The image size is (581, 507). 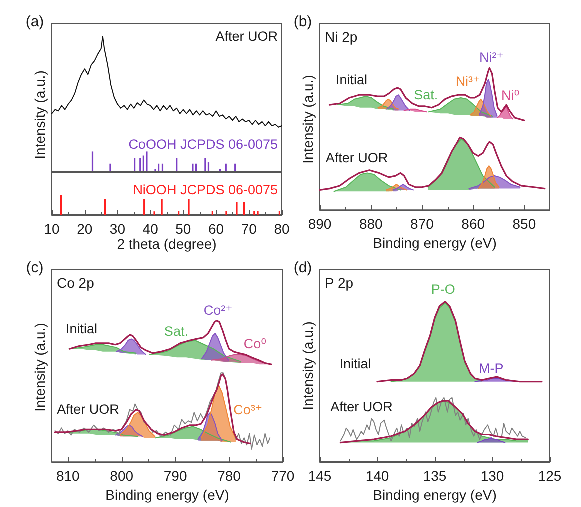 I want to click on x-tick-label: 125, so click(x=550, y=476).